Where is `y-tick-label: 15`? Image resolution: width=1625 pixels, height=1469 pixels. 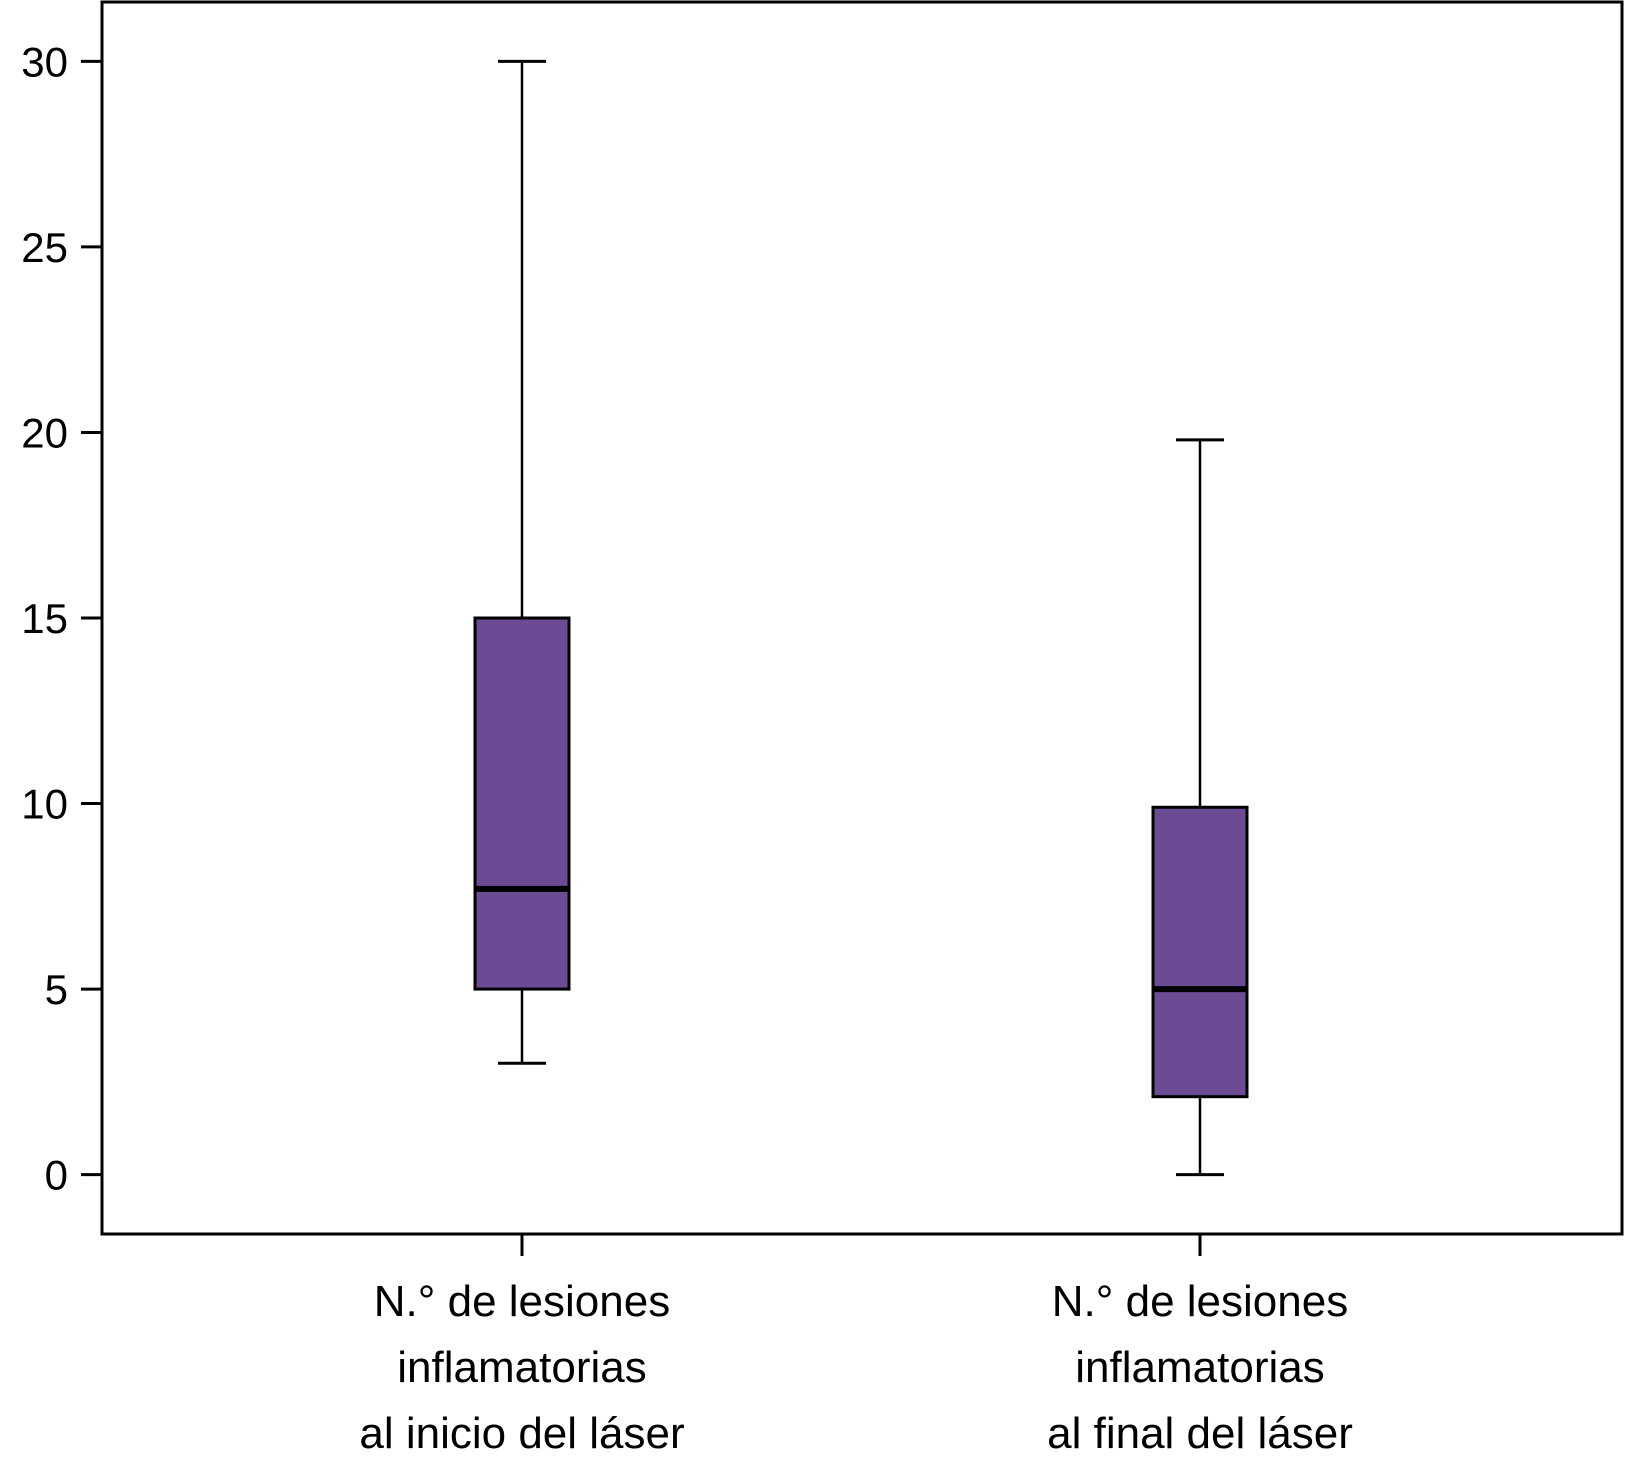 y-tick-label: 15 is located at coordinates (44, 618).